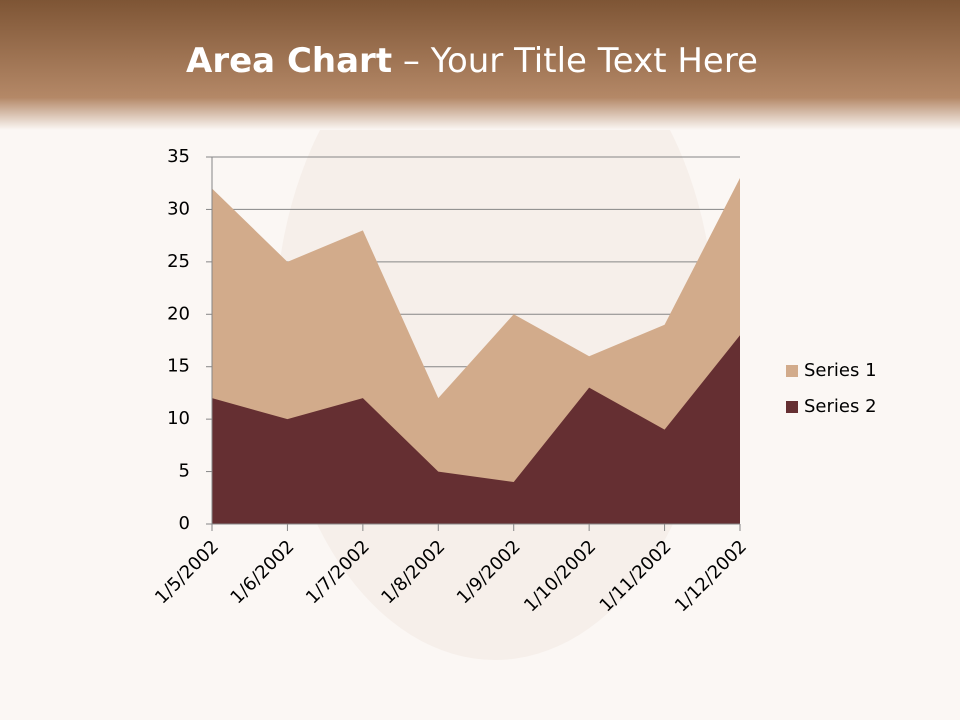  I want to click on y-tick-label: 35, so click(178, 156).